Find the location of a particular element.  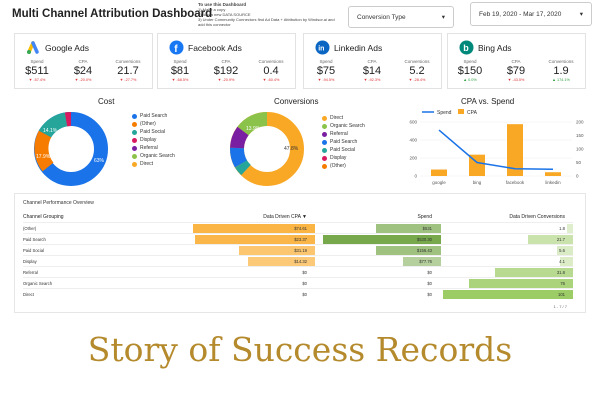

conv-slice-paid-social is located at coordinates (243, 168).